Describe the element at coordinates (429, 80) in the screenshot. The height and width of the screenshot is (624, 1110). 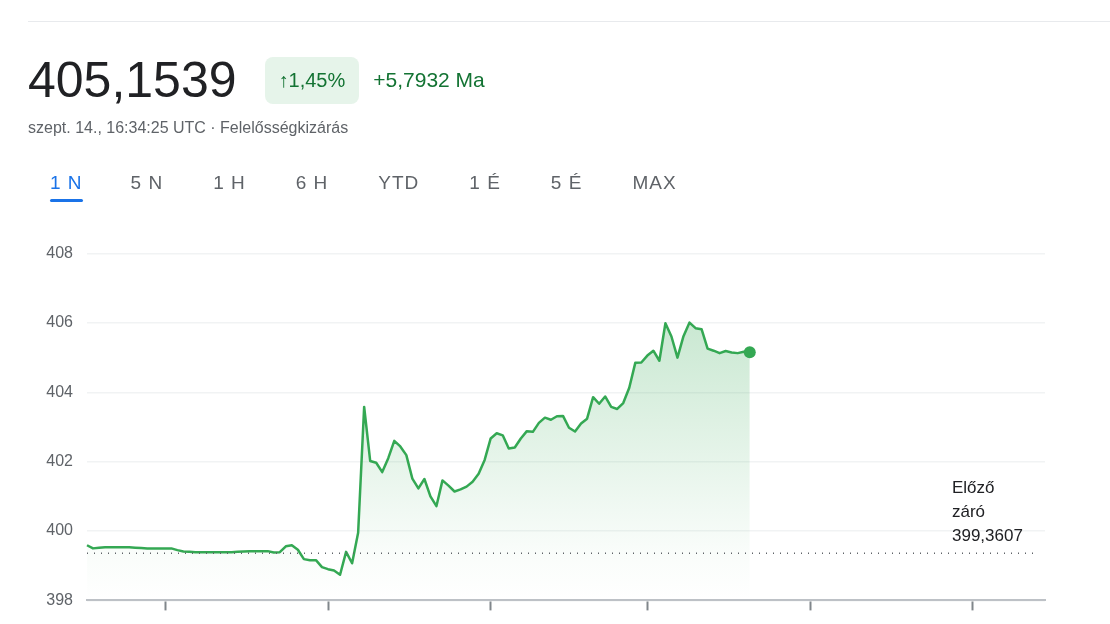
I see `text: +5,7932 Ma` at that location.